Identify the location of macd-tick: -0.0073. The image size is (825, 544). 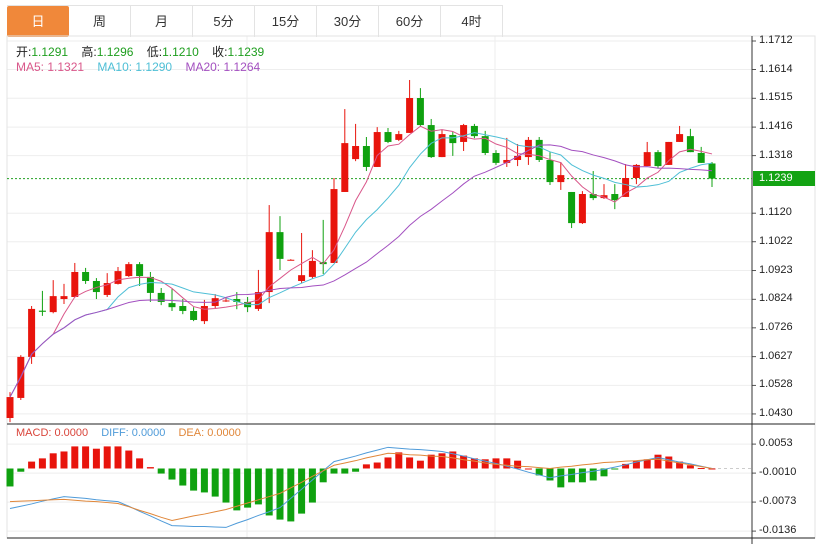
(778, 501).